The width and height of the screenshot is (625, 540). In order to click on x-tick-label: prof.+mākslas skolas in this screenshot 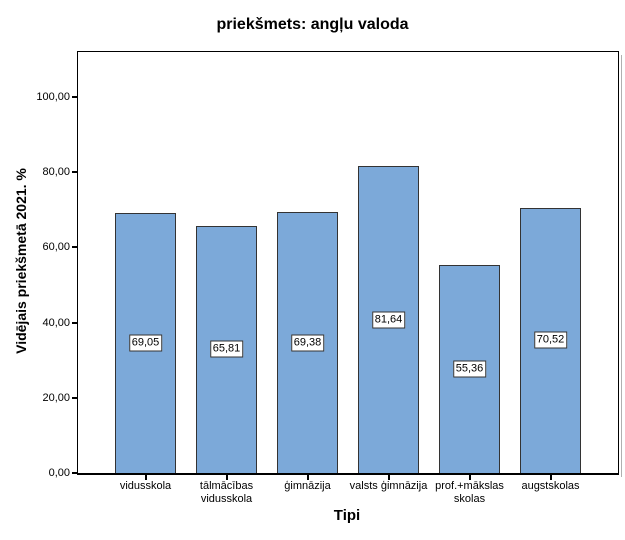, I will do `click(470, 493)`.